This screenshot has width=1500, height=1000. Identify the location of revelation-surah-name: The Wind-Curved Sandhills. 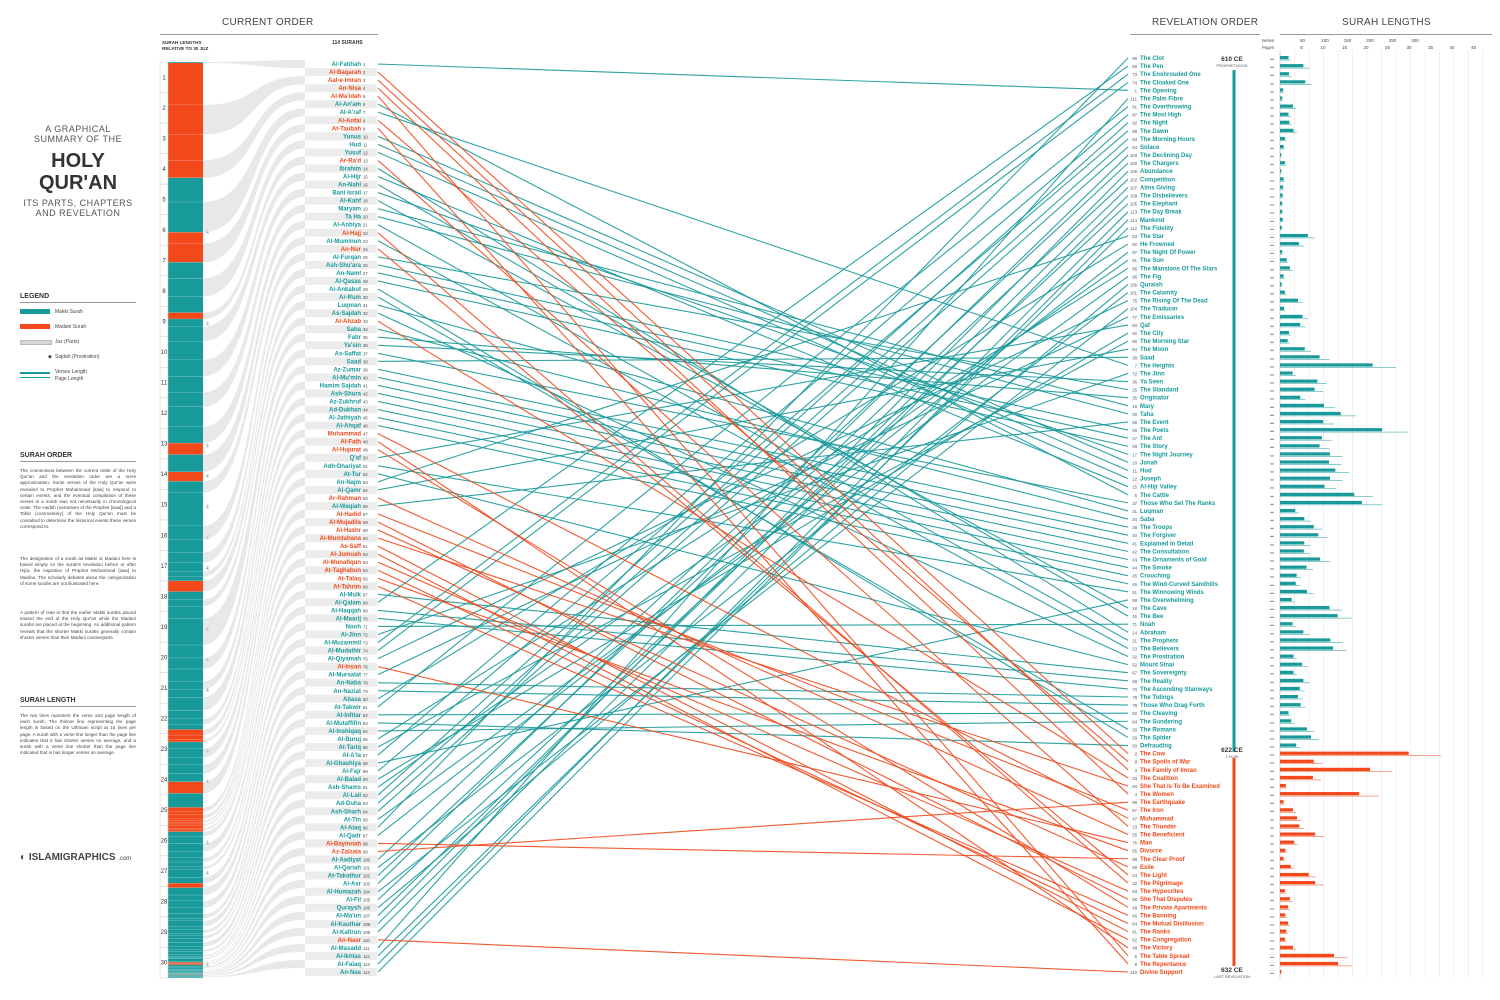
(1179, 585).